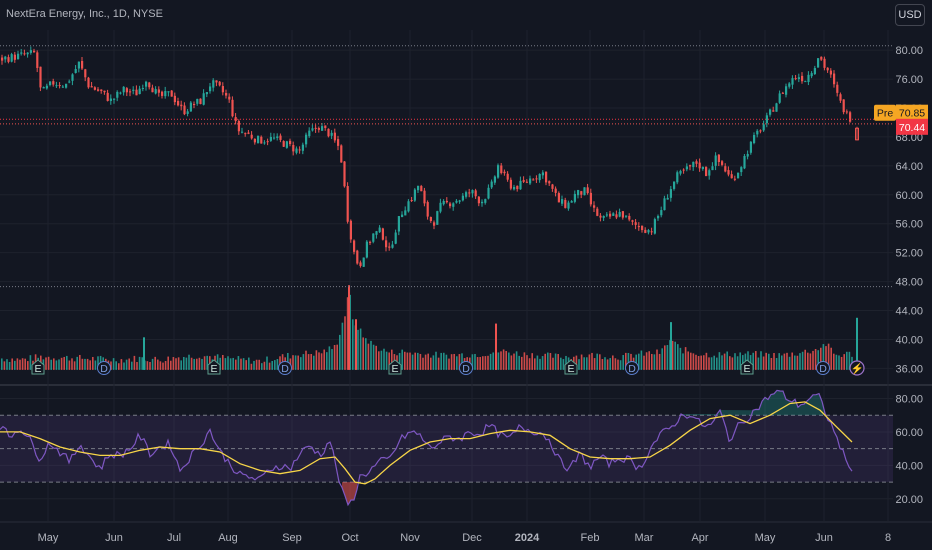 The width and height of the screenshot is (932, 550). What do you see at coordinates (285, 369) in the screenshot?
I see `event-marker-label: D` at bounding box center [285, 369].